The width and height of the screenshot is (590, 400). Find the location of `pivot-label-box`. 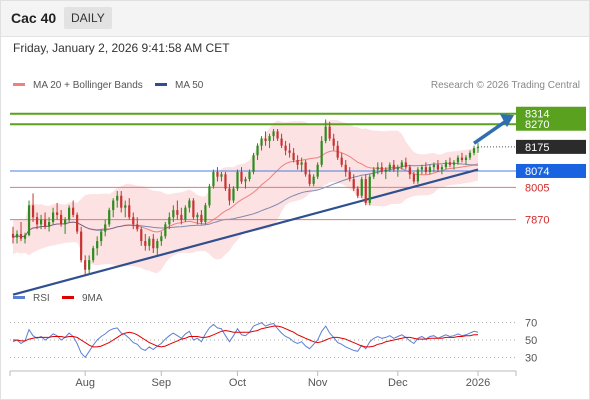

pivot-label-box is located at coordinates (551, 170).